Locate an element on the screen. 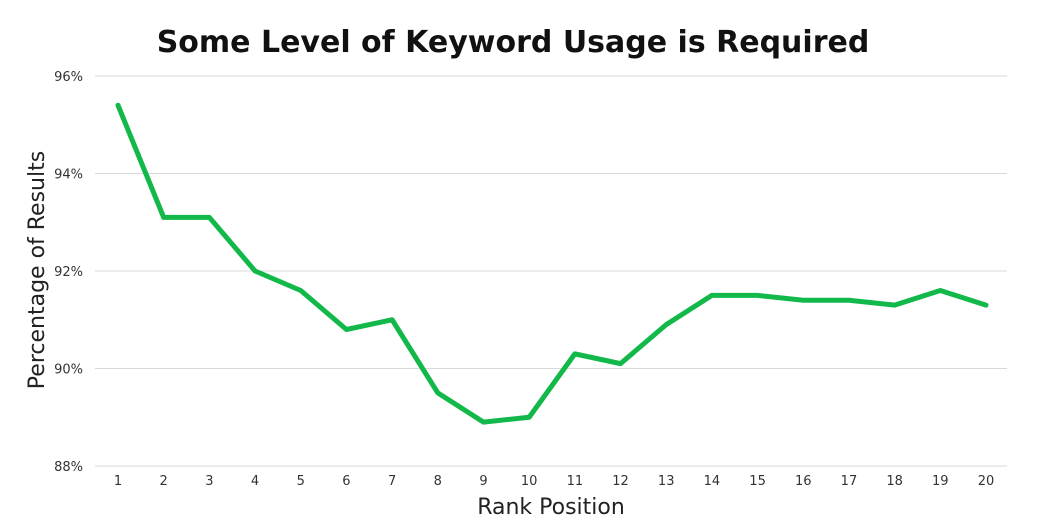 This screenshot has height=526, width=1047. x-tick-label: 4 is located at coordinates (255, 481).